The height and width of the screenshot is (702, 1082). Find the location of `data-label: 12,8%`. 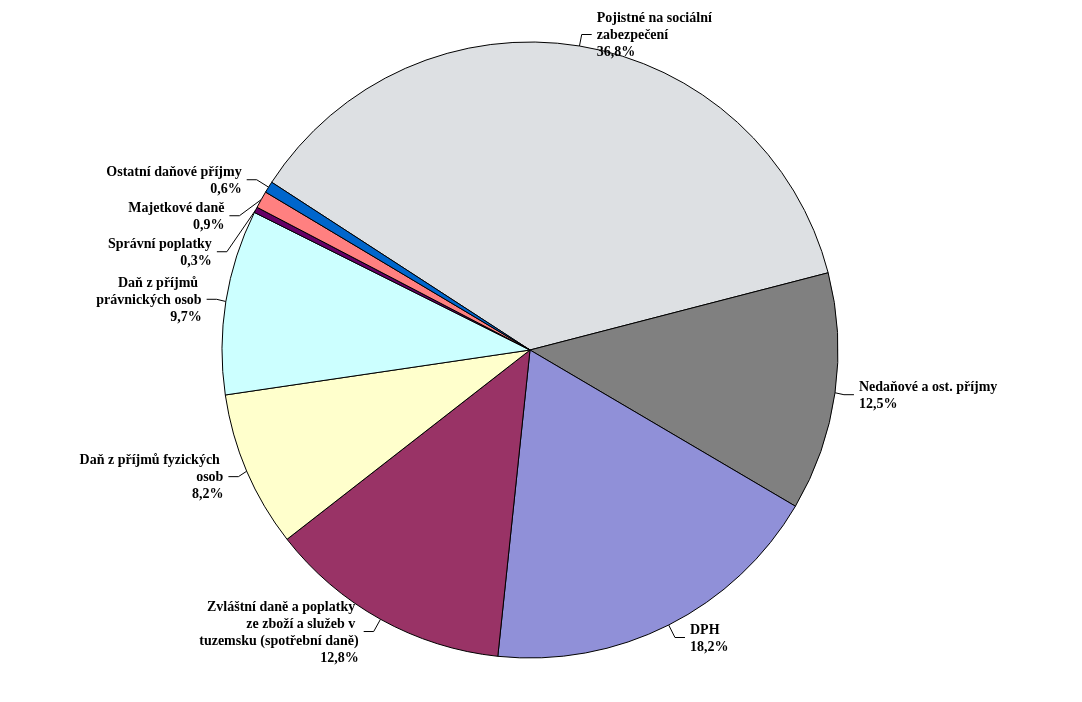

data-label: 12,8% is located at coordinates (339, 657).